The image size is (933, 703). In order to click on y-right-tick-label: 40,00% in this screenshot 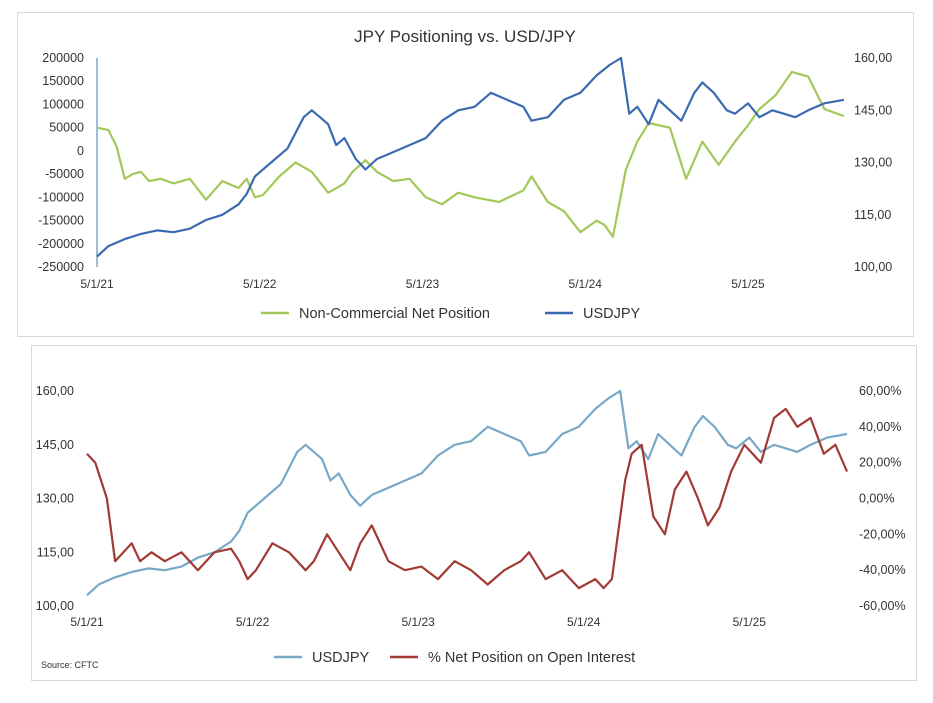, I will do `click(880, 427)`.